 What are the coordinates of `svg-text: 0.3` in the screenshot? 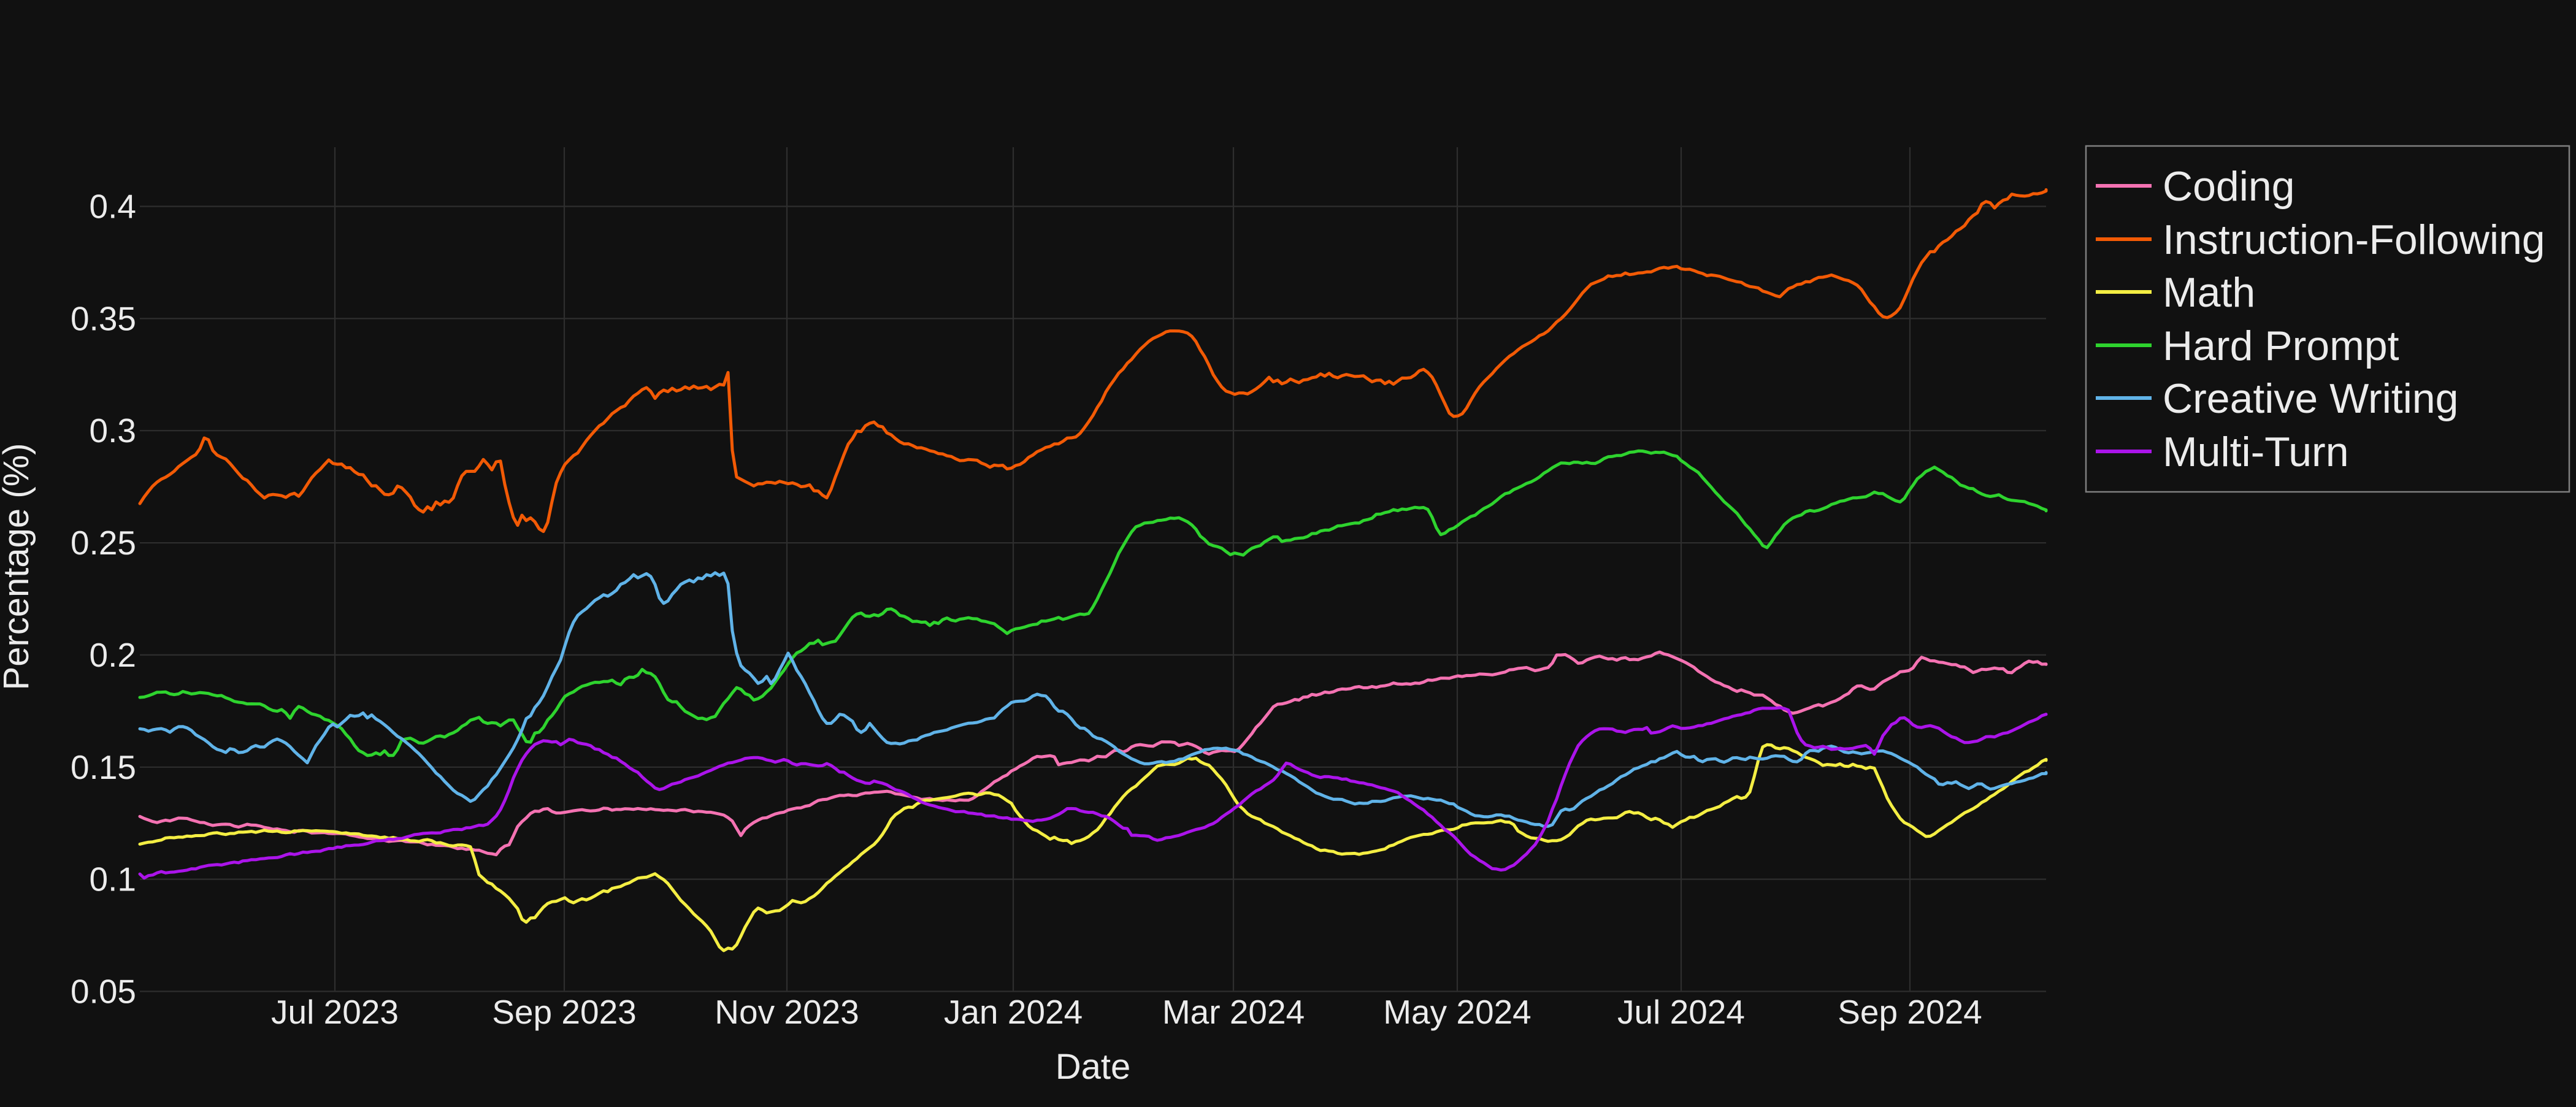 It's located at (113, 431).